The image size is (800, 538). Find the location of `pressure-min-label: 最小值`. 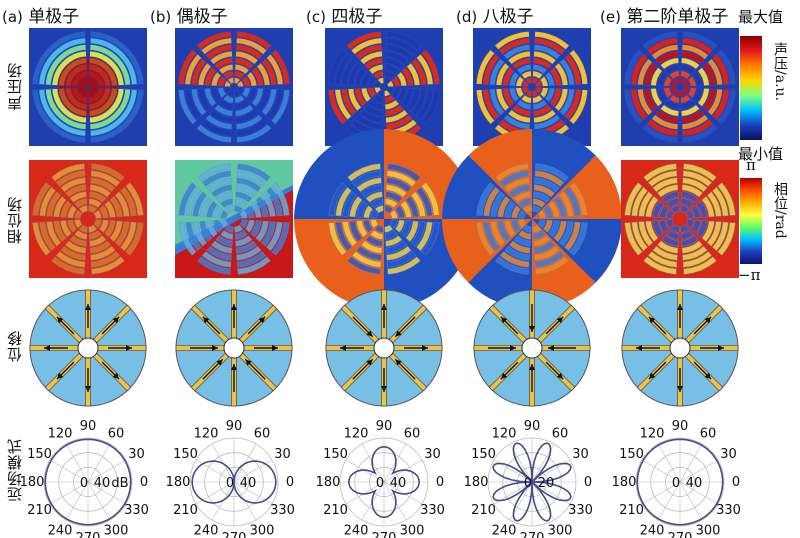

pressure-min-label: 最小值 is located at coordinates (761, 154).